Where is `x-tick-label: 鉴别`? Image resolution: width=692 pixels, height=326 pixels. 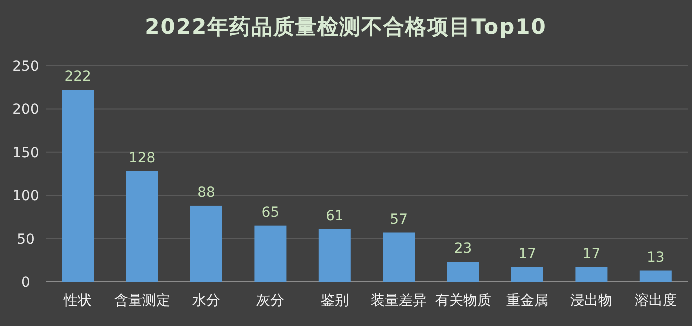 x-tick-label: 鉴别 is located at coordinates (334, 301).